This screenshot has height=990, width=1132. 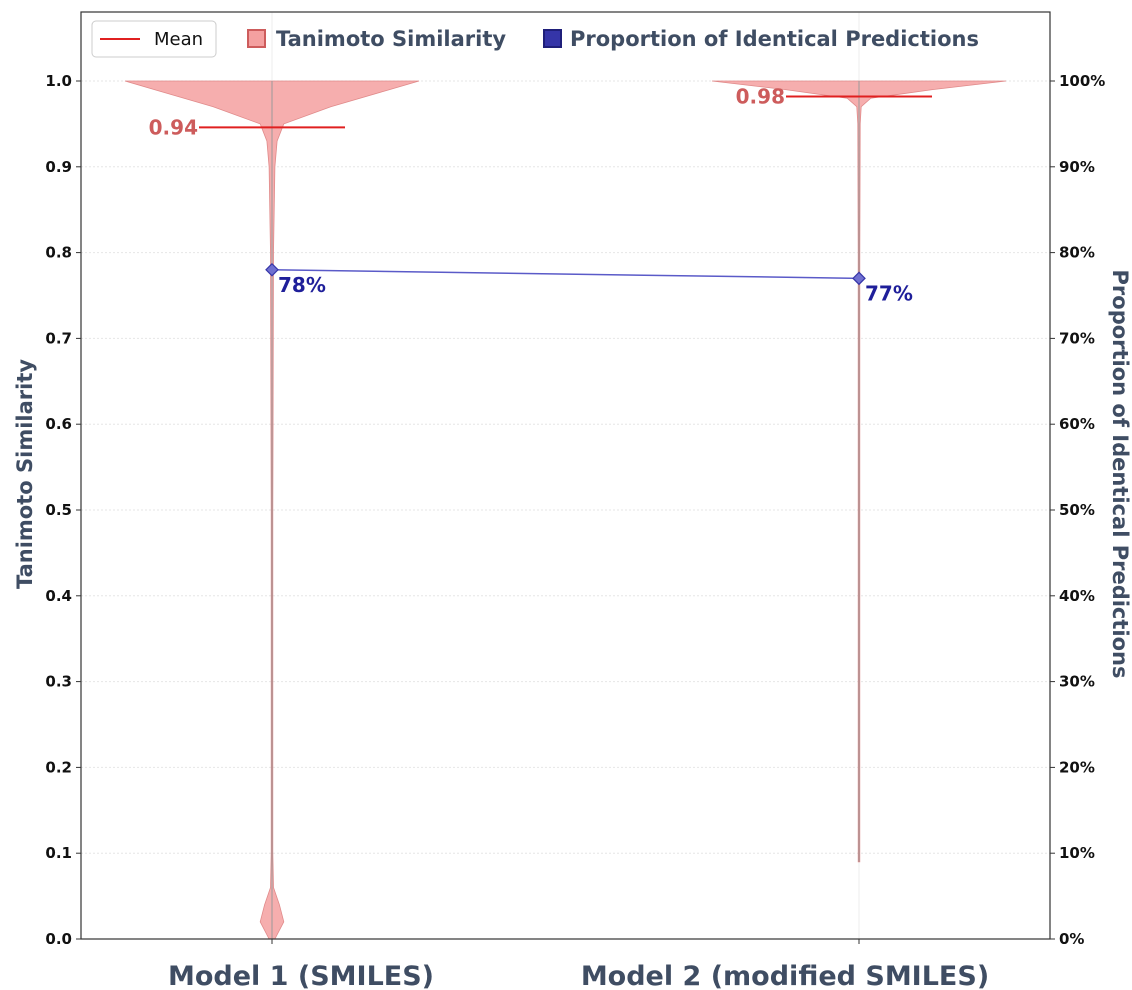 What do you see at coordinates (552, 38) in the screenshot?
I see `legend-proportion-swatch` at bounding box center [552, 38].